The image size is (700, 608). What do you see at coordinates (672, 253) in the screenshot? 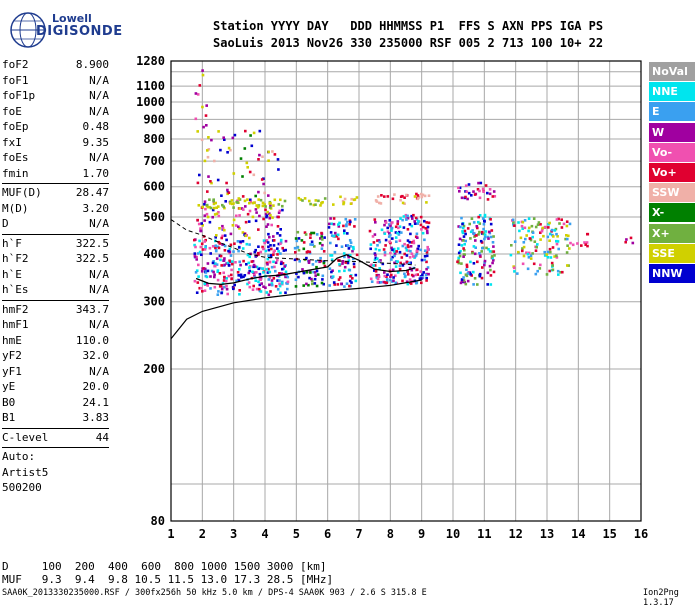
I see `legend-item: SSE` at bounding box center [672, 253].